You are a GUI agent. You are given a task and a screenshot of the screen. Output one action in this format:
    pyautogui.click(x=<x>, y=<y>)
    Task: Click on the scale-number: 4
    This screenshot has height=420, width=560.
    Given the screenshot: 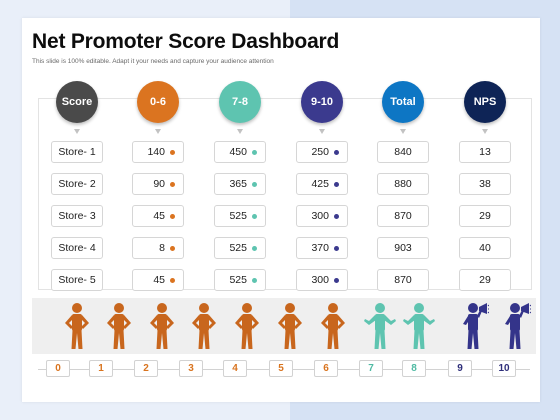 What is the action you would take?
    pyautogui.click(x=235, y=368)
    